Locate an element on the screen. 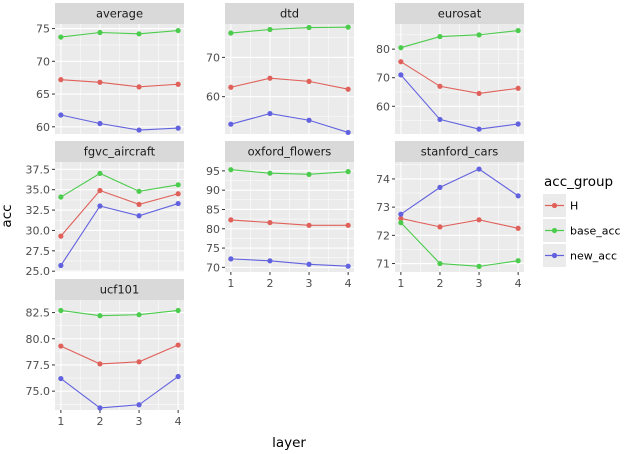 The height and width of the screenshot is (454, 628). y-tick-label: 71 is located at coordinates (383, 264).